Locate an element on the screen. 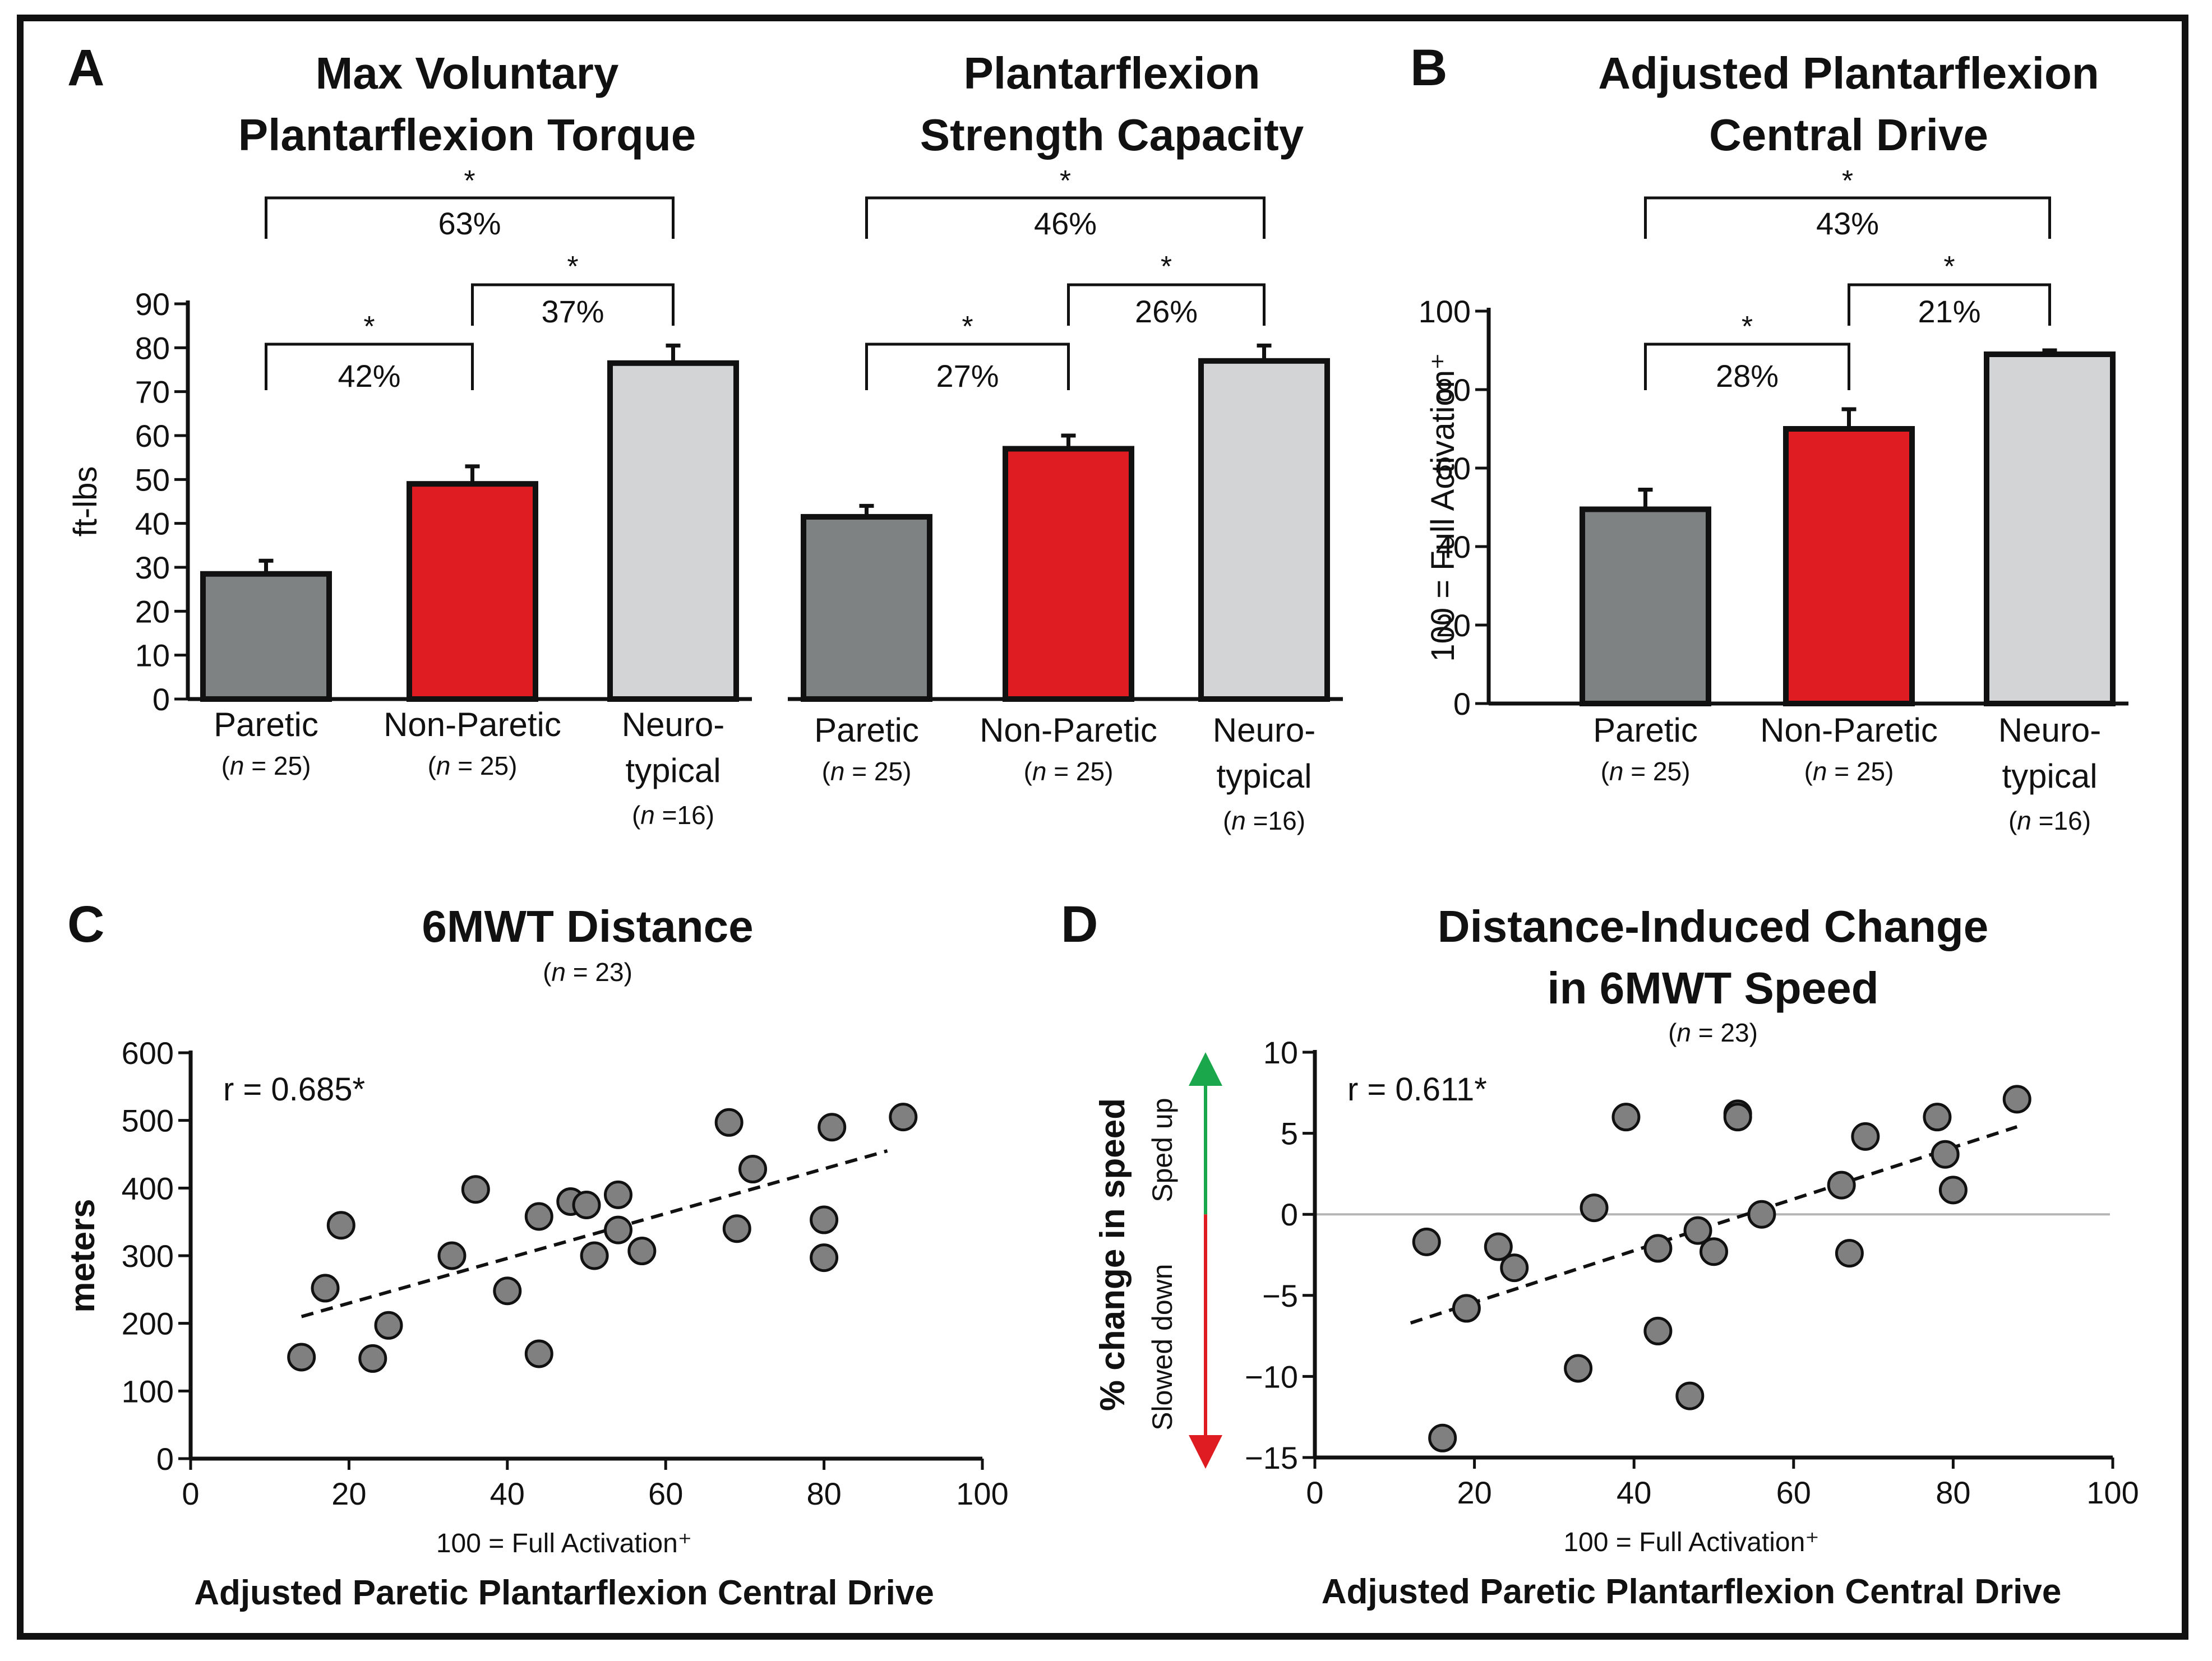  chart-title-line: Central Drive is located at coordinates (1848, 135).